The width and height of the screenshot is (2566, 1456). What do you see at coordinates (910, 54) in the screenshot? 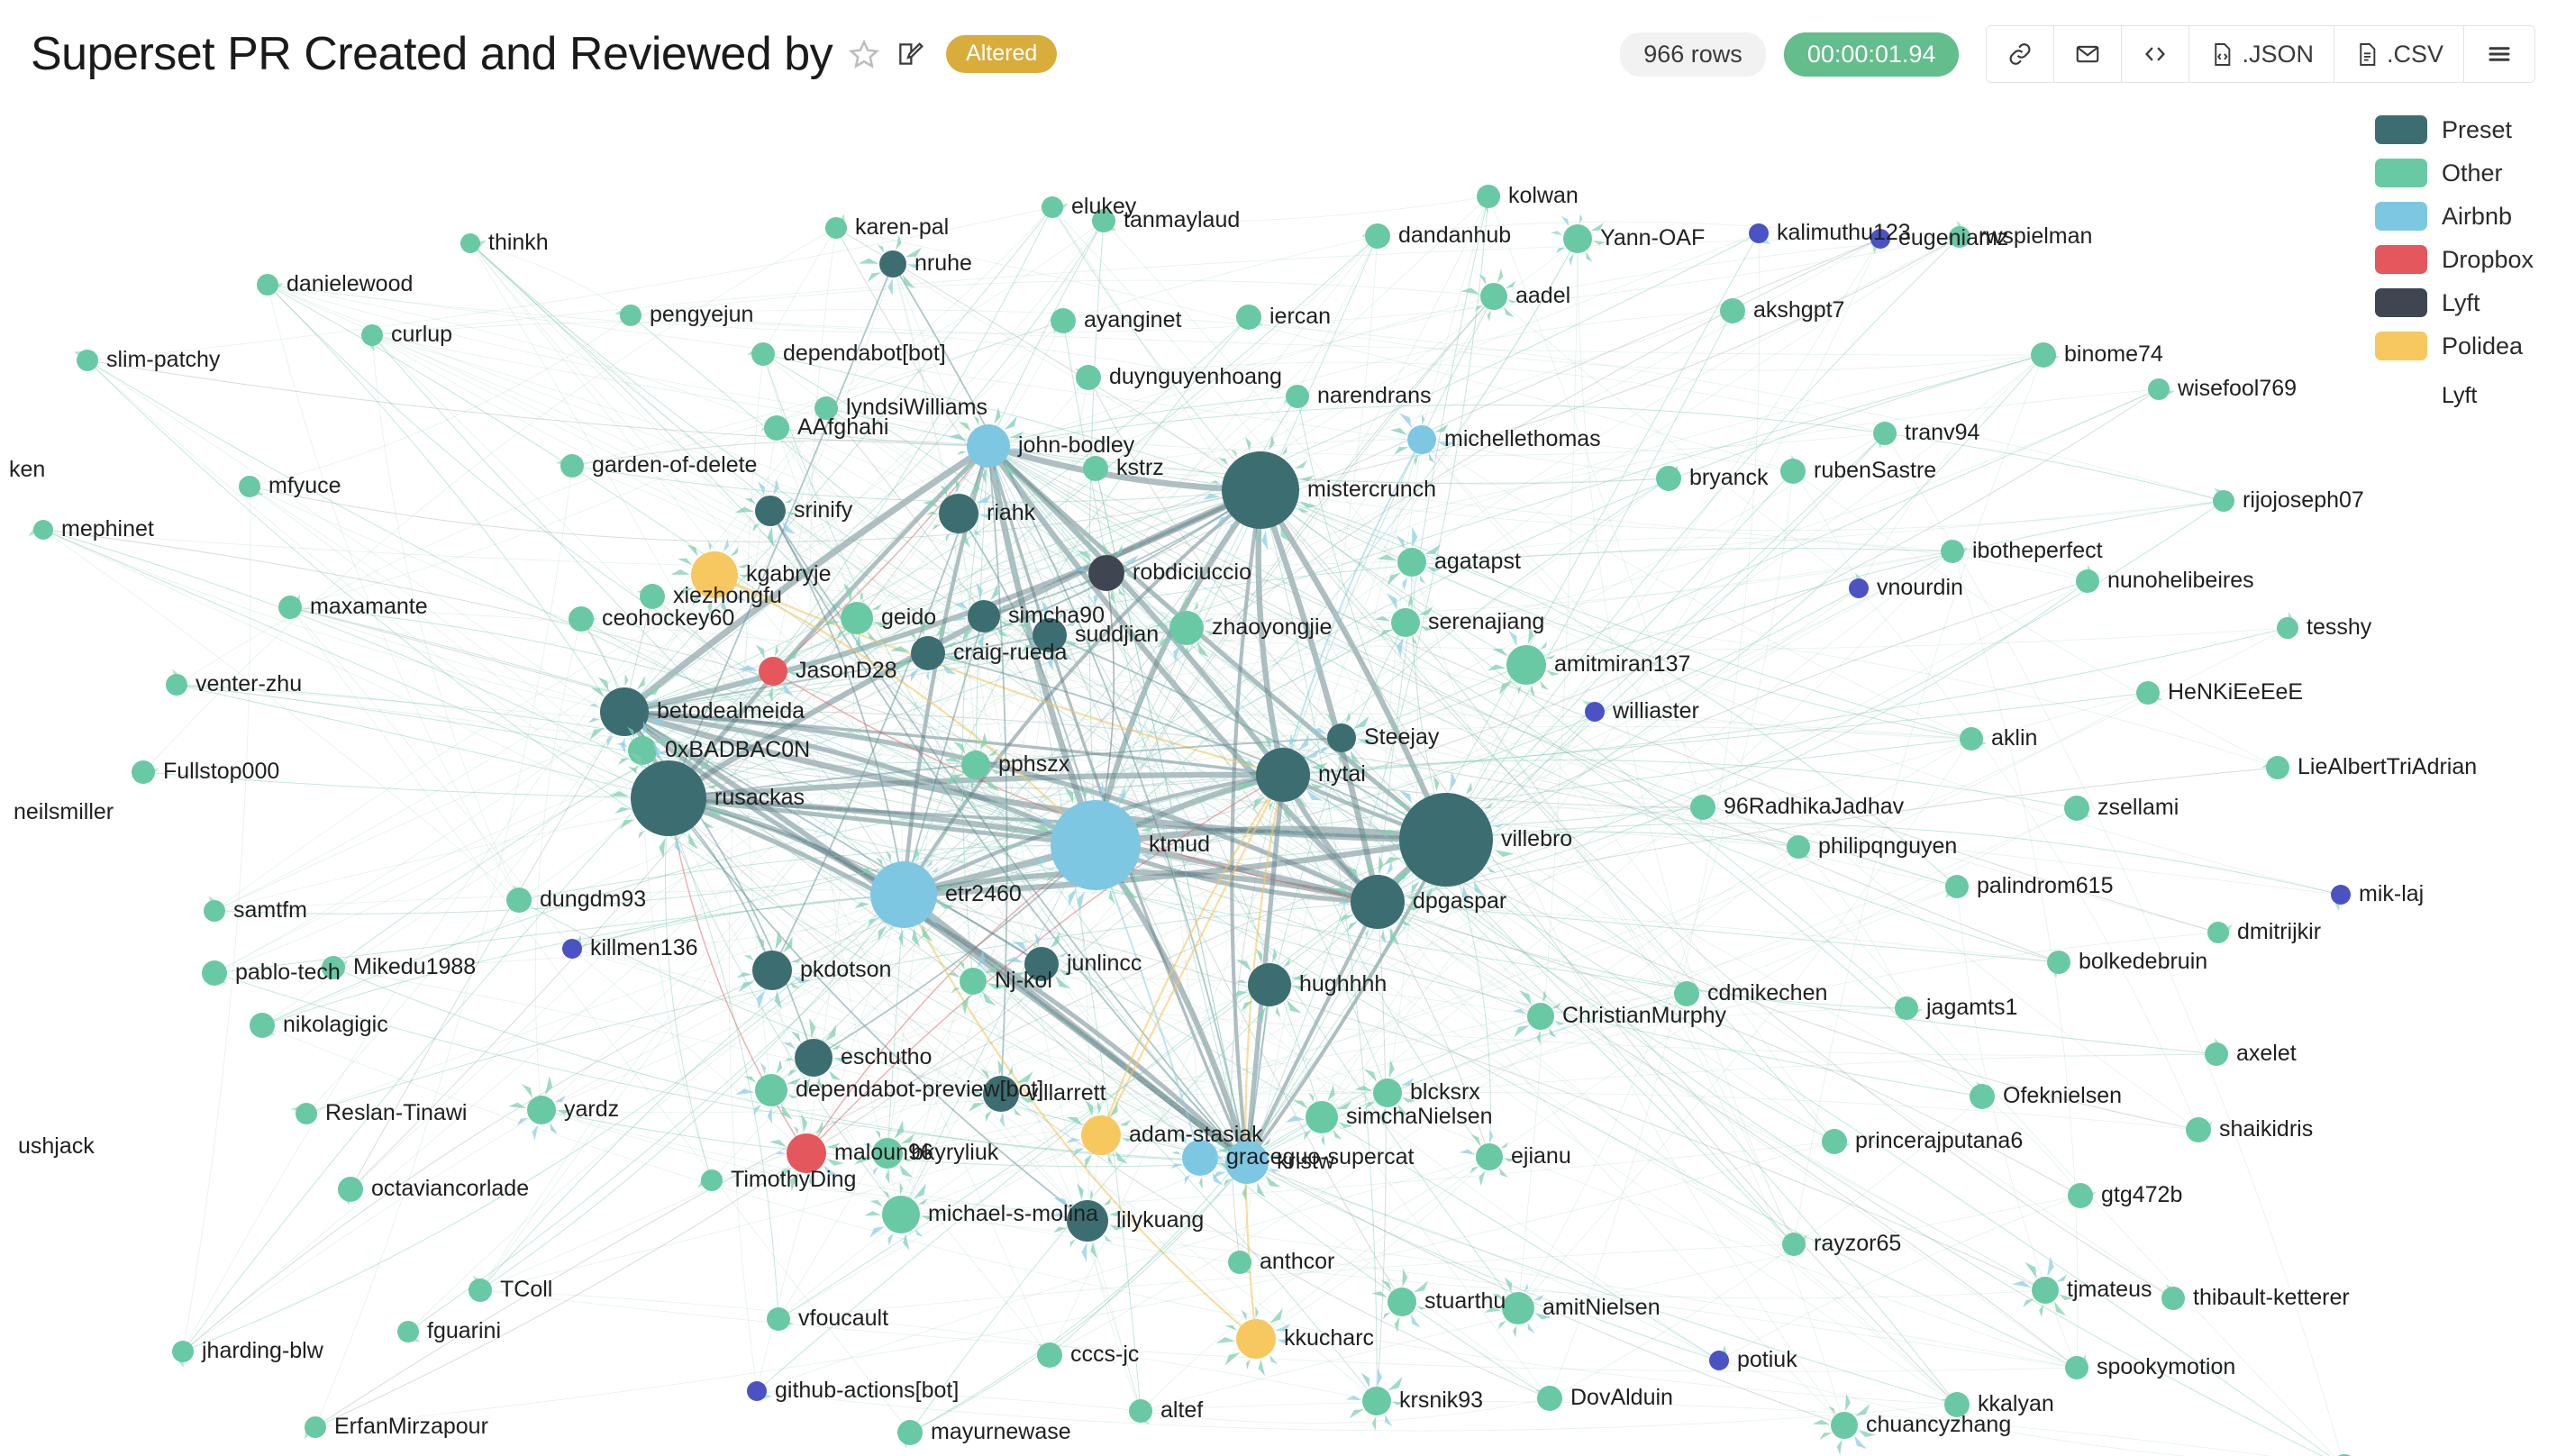
I see `edit-icon` at bounding box center [910, 54].